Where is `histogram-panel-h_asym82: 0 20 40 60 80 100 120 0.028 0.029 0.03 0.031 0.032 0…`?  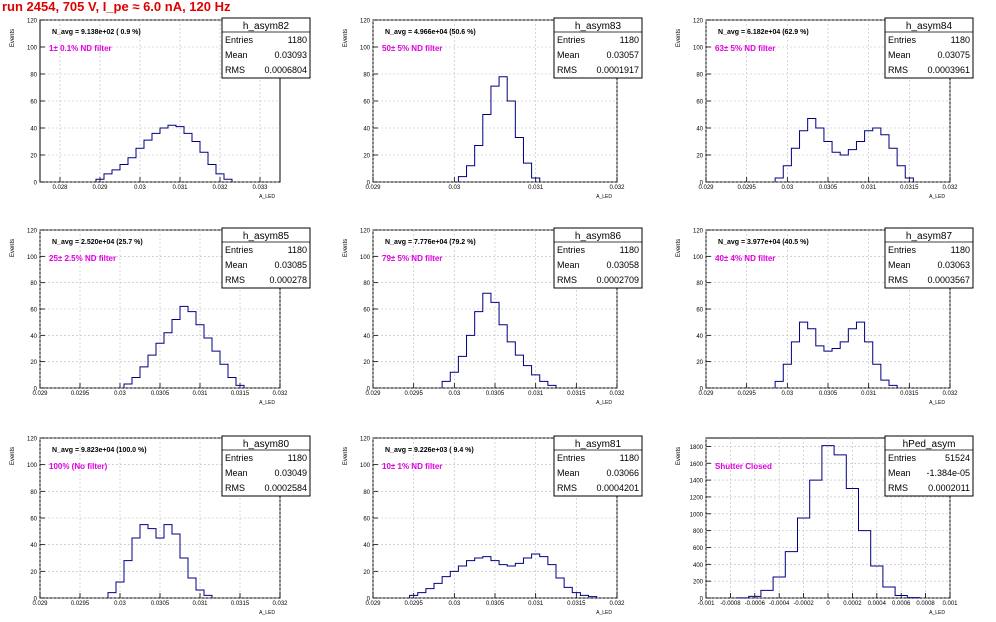 histogram-panel-h_asym82: 0 20 40 60 80 100 120 0.028 0.029 0.03 0.031 0.032 0… is located at coordinates (160, 108).